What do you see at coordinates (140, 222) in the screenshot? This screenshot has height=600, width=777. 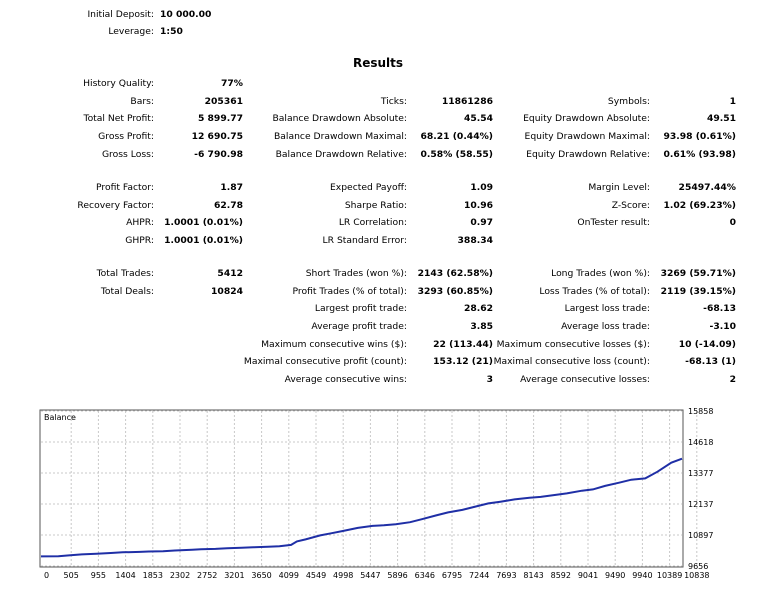 I see `stat-c1-7-label: AHPR:` at bounding box center [140, 222].